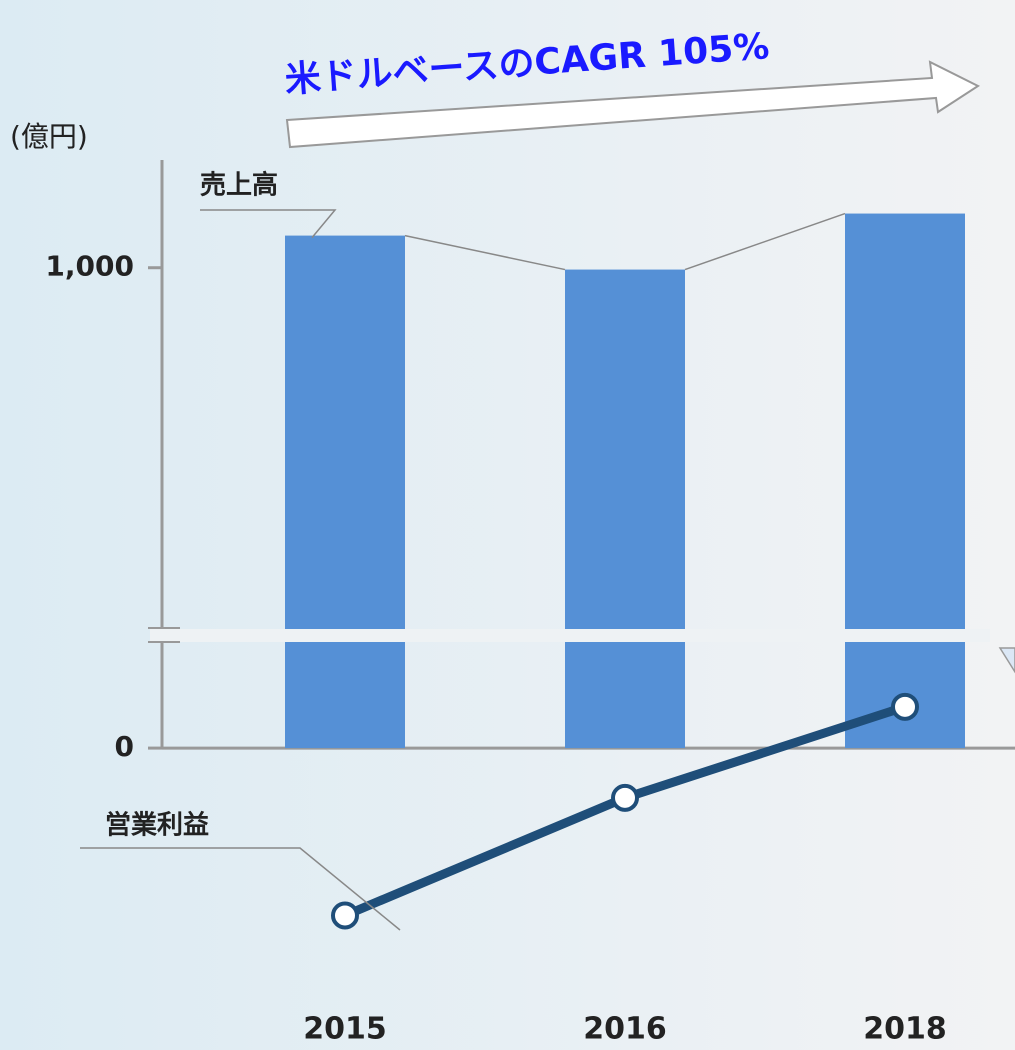  What do you see at coordinates (157, 826) in the screenshot?
I see `series-label: 営業利益` at bounding box center [157, 826].